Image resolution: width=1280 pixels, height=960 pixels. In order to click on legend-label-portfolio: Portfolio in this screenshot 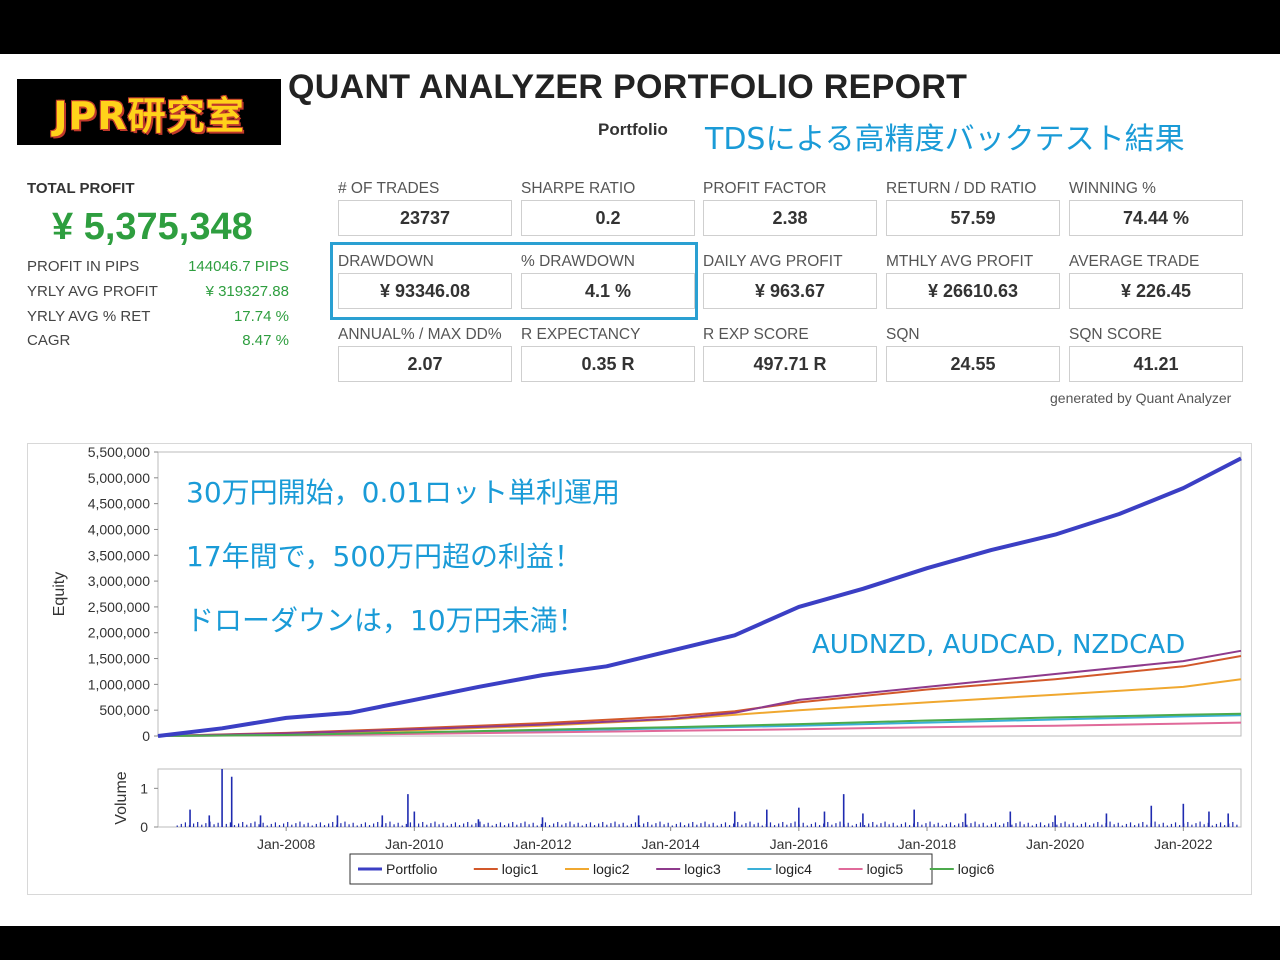, I will do `click(412, 869)`.